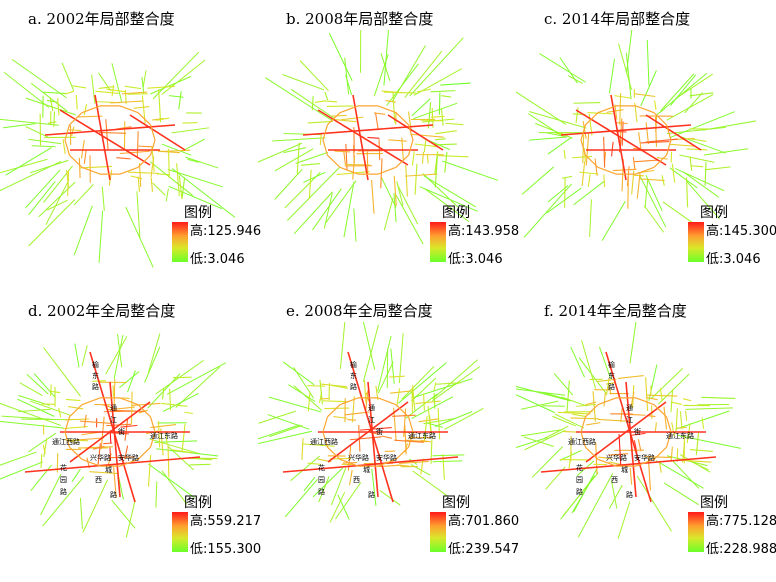  Describe the element at coordinates (95, 386) in the screenshot. I see `street-label: 路` at that location.